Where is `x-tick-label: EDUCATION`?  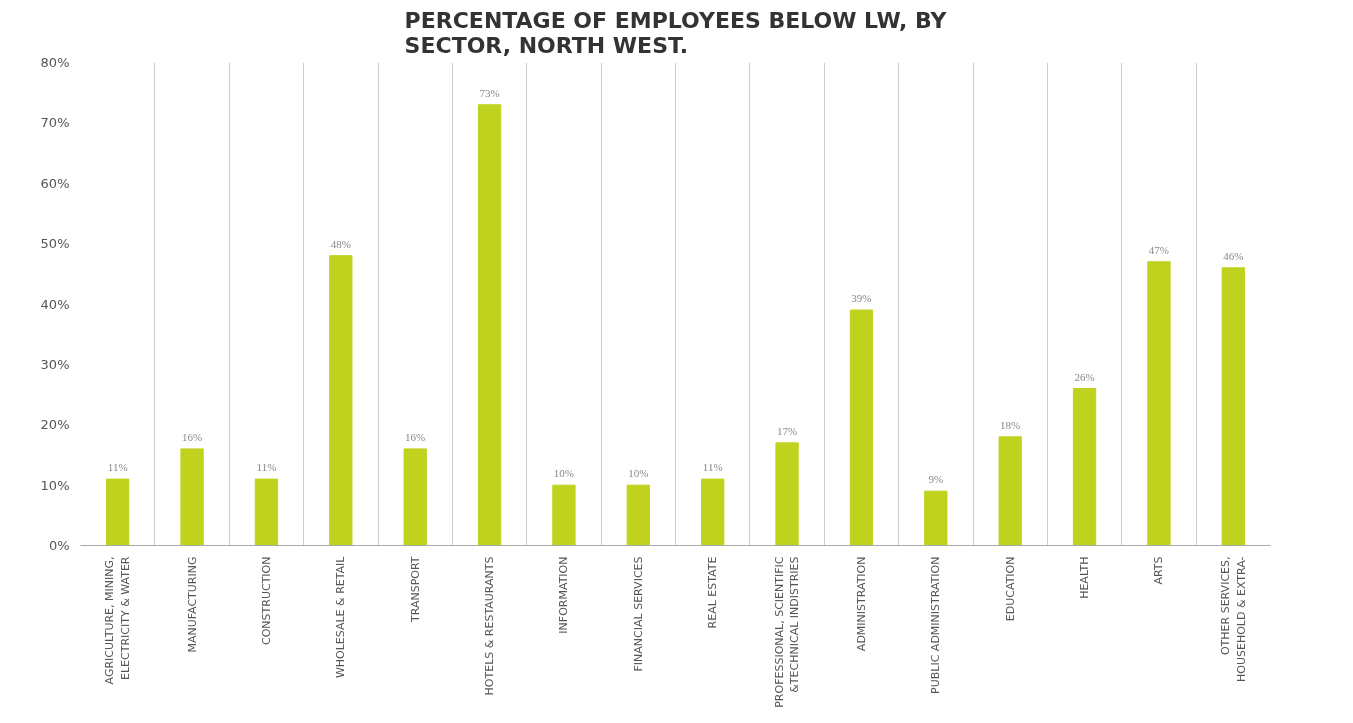
x-tick-label: EDUCATION is located at coordinates (1010, 589).